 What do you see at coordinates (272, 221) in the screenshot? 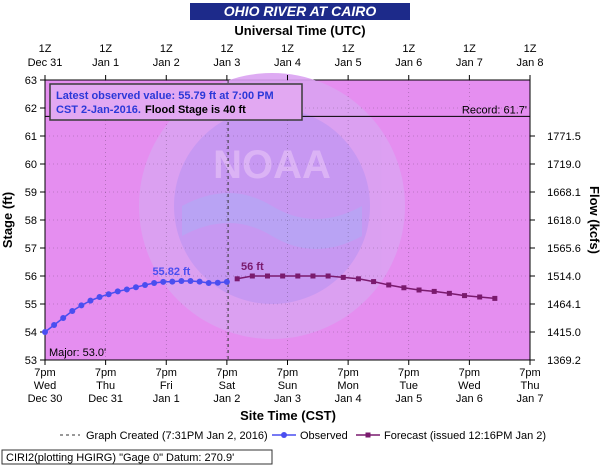
I see `noaa-bird-icon` at bounding box center [272, 221].